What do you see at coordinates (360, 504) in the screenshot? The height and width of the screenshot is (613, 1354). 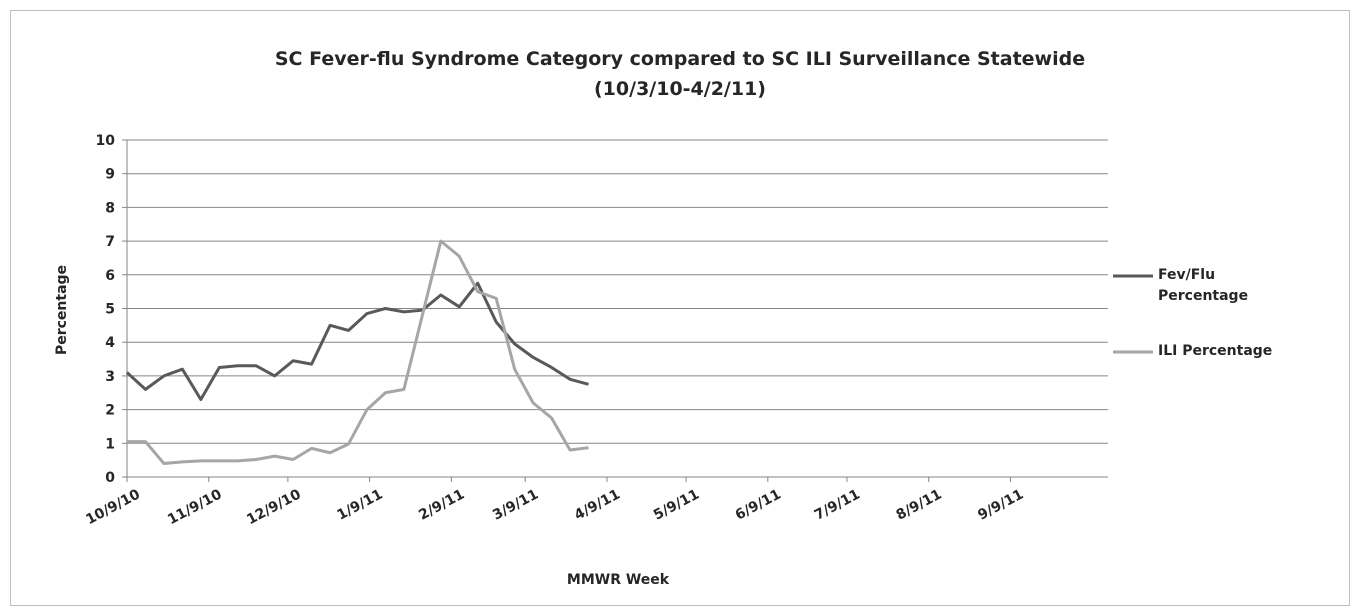 I see `x-tick-label: 1/9/11` at bounding box center [360, 504].